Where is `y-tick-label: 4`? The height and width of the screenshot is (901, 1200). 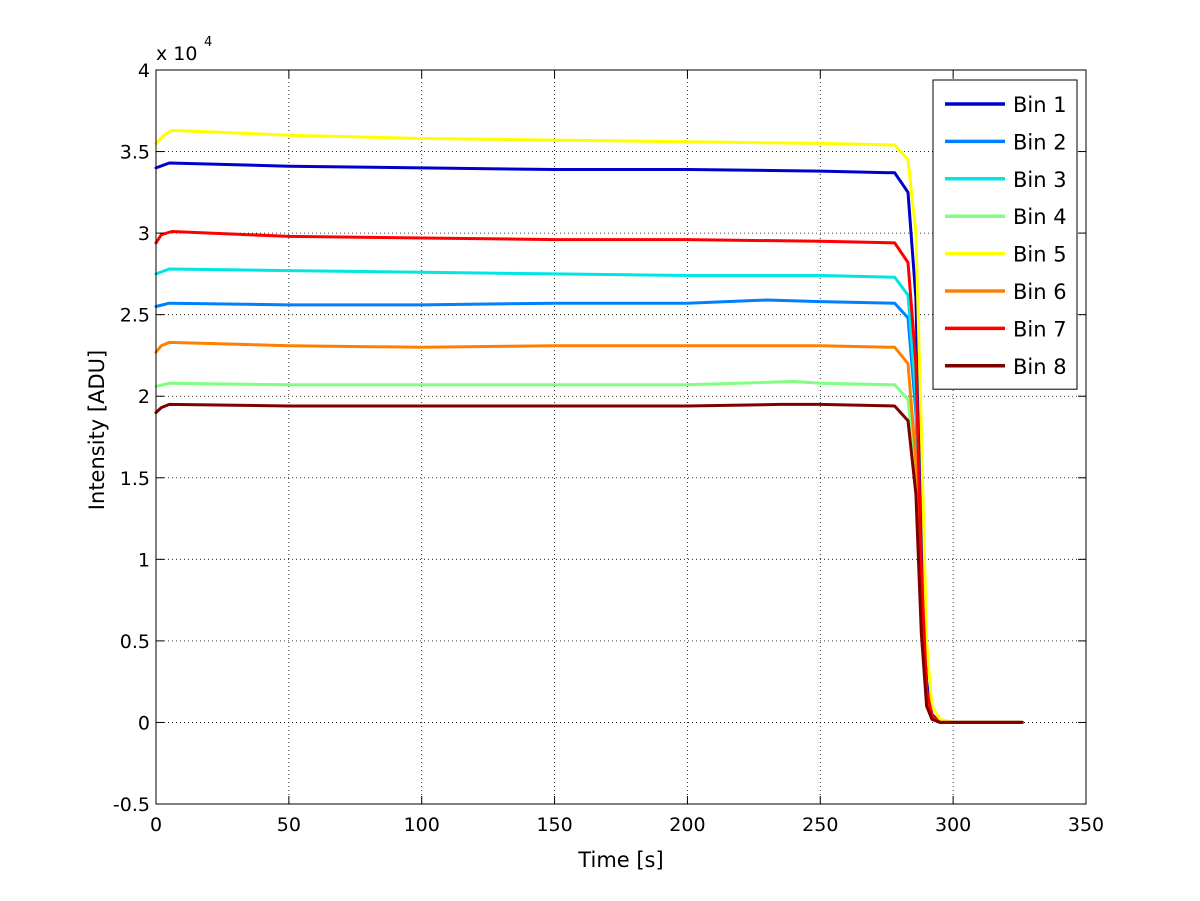 y-tick-label: 4 is located at coordinates (144, 71).